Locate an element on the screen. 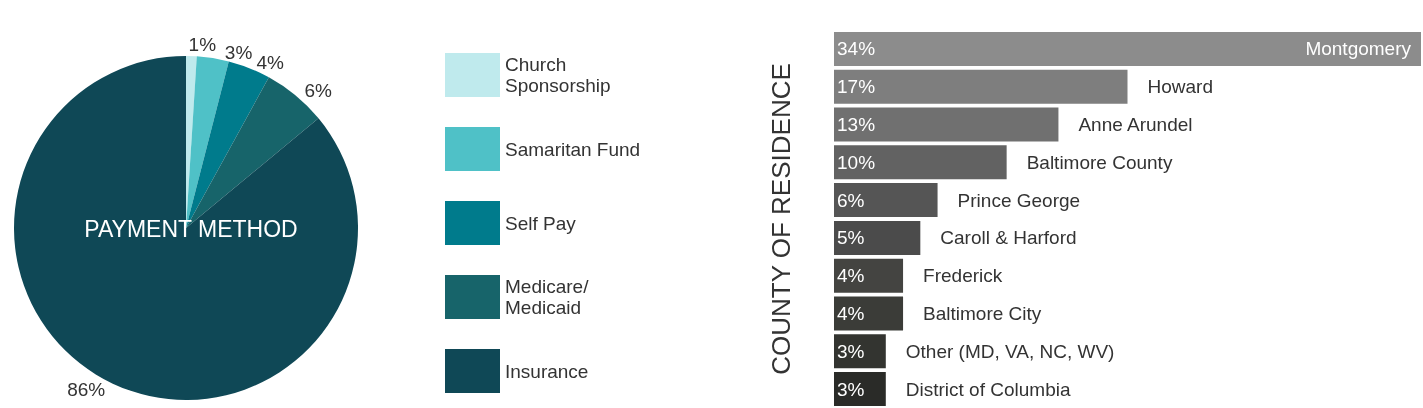 The height and width of the screenshot is (408, 1423). data-label: 1% is located at coordinates (202, 44).